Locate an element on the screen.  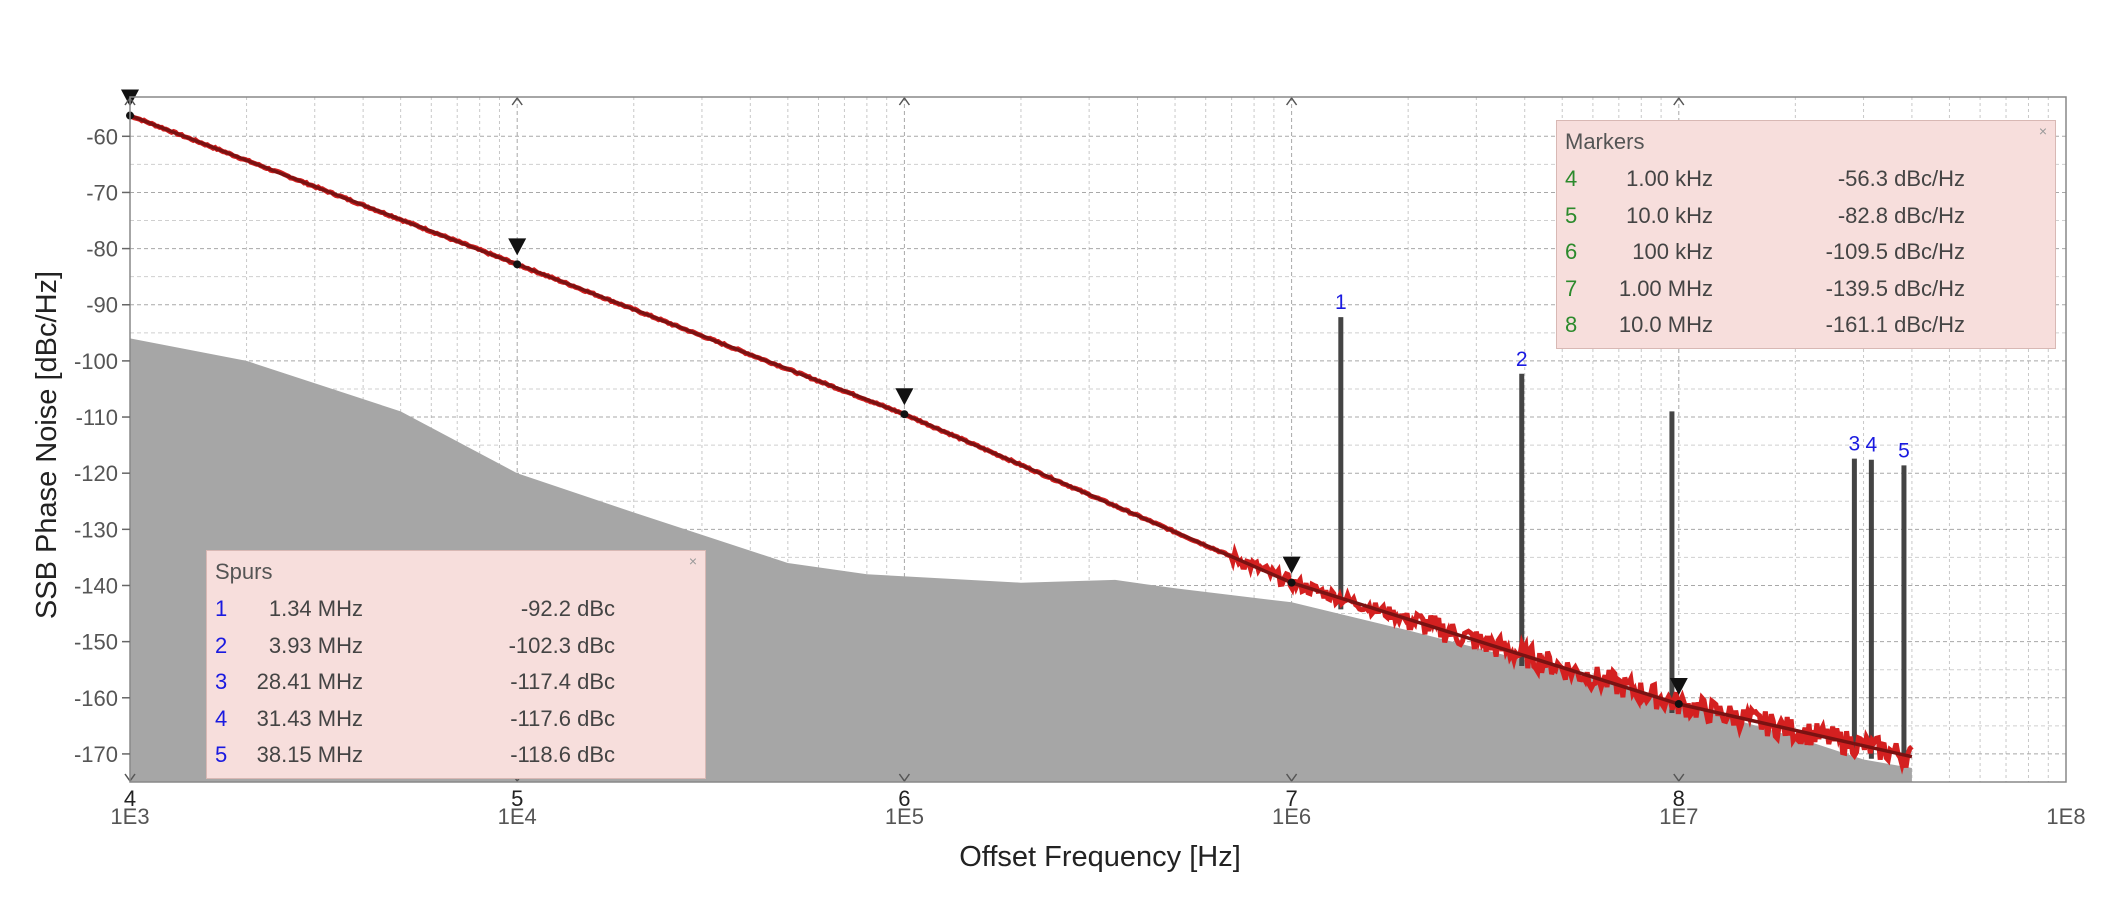
y-tick-label: -150 is located at coordinates (96, 642).